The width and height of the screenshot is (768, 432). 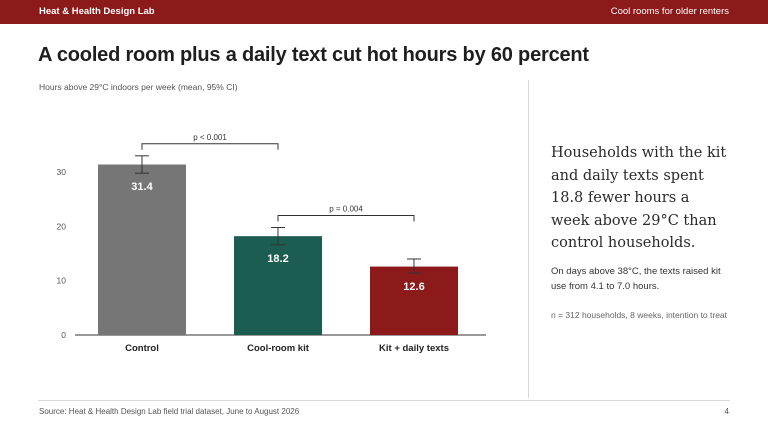 What do you see at coordinates (726, 411) in the screenshot?
I see `page-number: 4` at bounding box center [726, 411].